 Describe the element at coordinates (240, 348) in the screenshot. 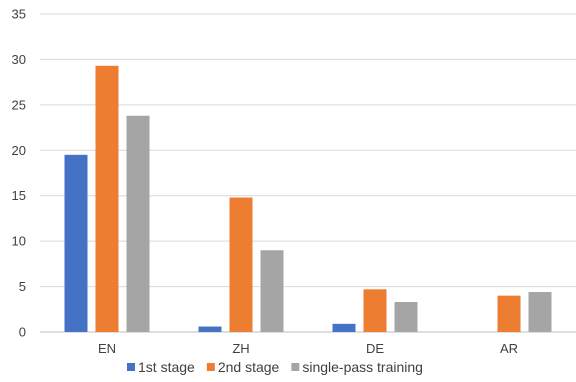

I see `x-tick-label: ZH` at that location.